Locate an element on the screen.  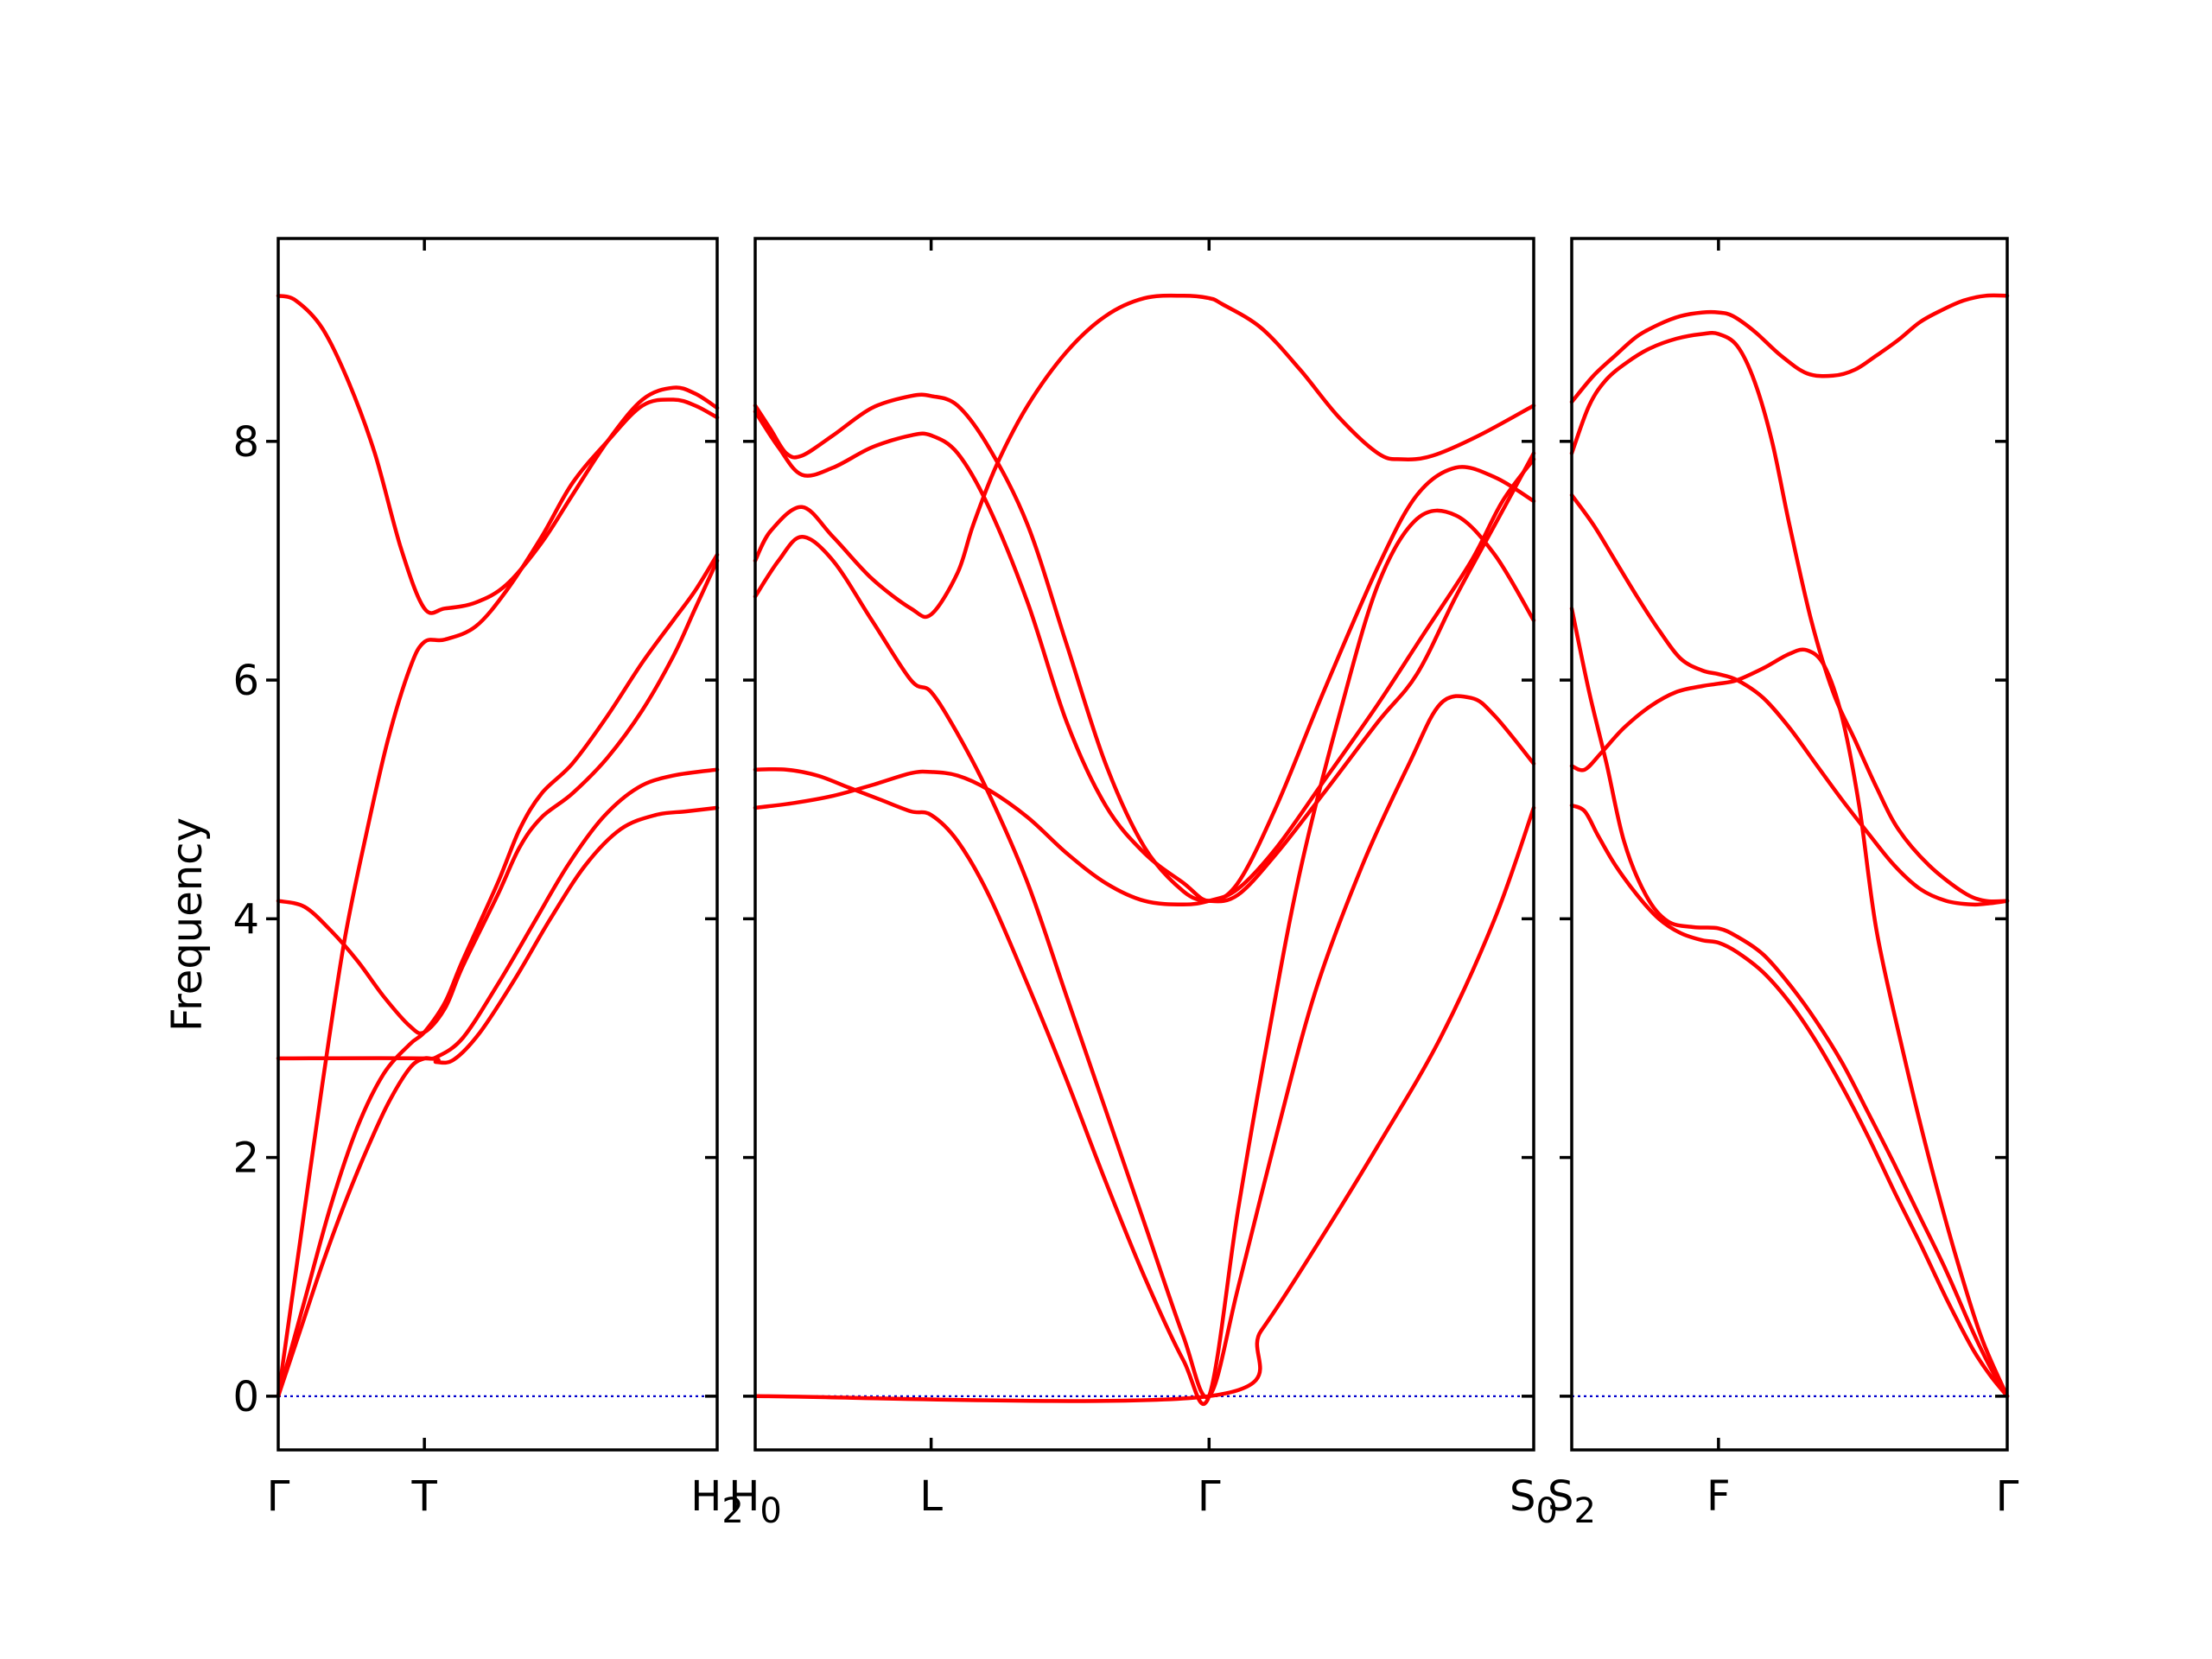
y-axis-label: Frequency is located at coordinates (187, 924).